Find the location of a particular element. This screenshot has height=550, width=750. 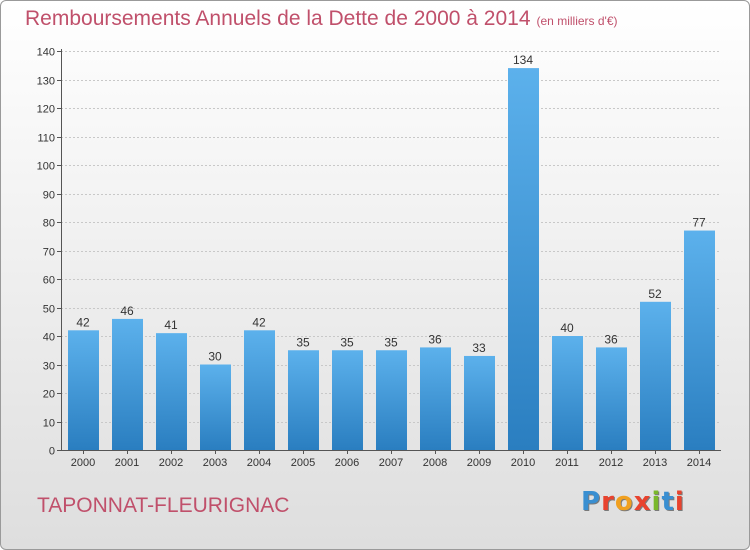

x-tick-label: 2009 is located at coordinates (479, 463).